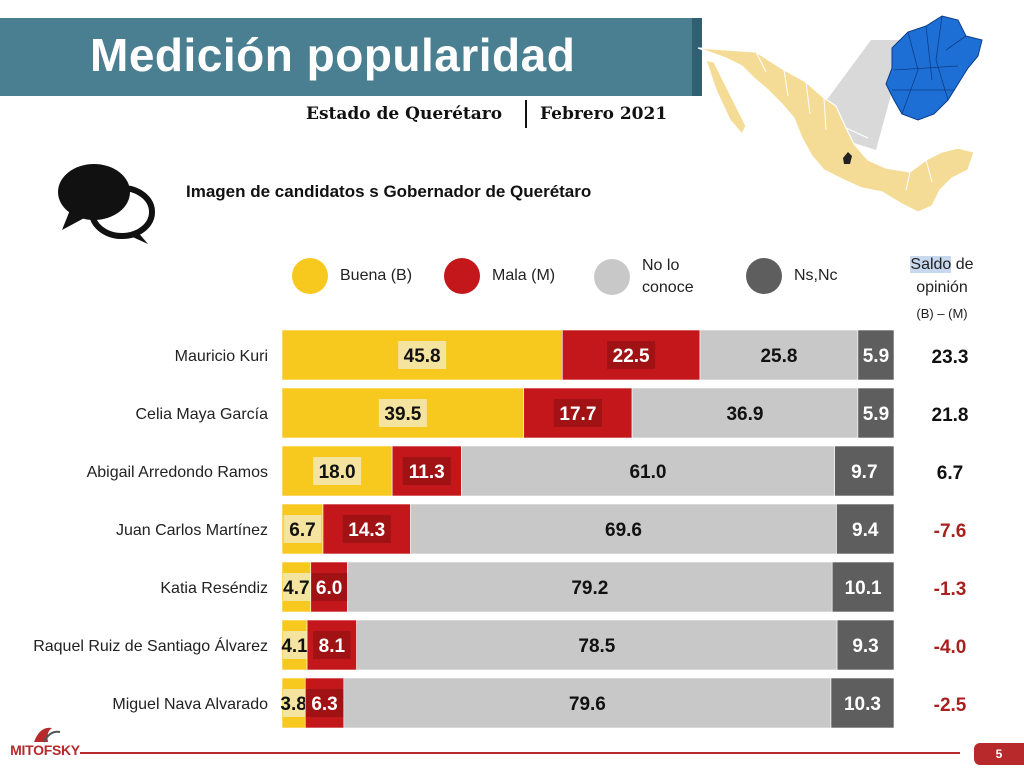 The height and width of the screenshot is (770, 1024). Describe the element at coordinates (612, 277) in the screenshot. I see `legend-swatch-no-conoce` at that location.